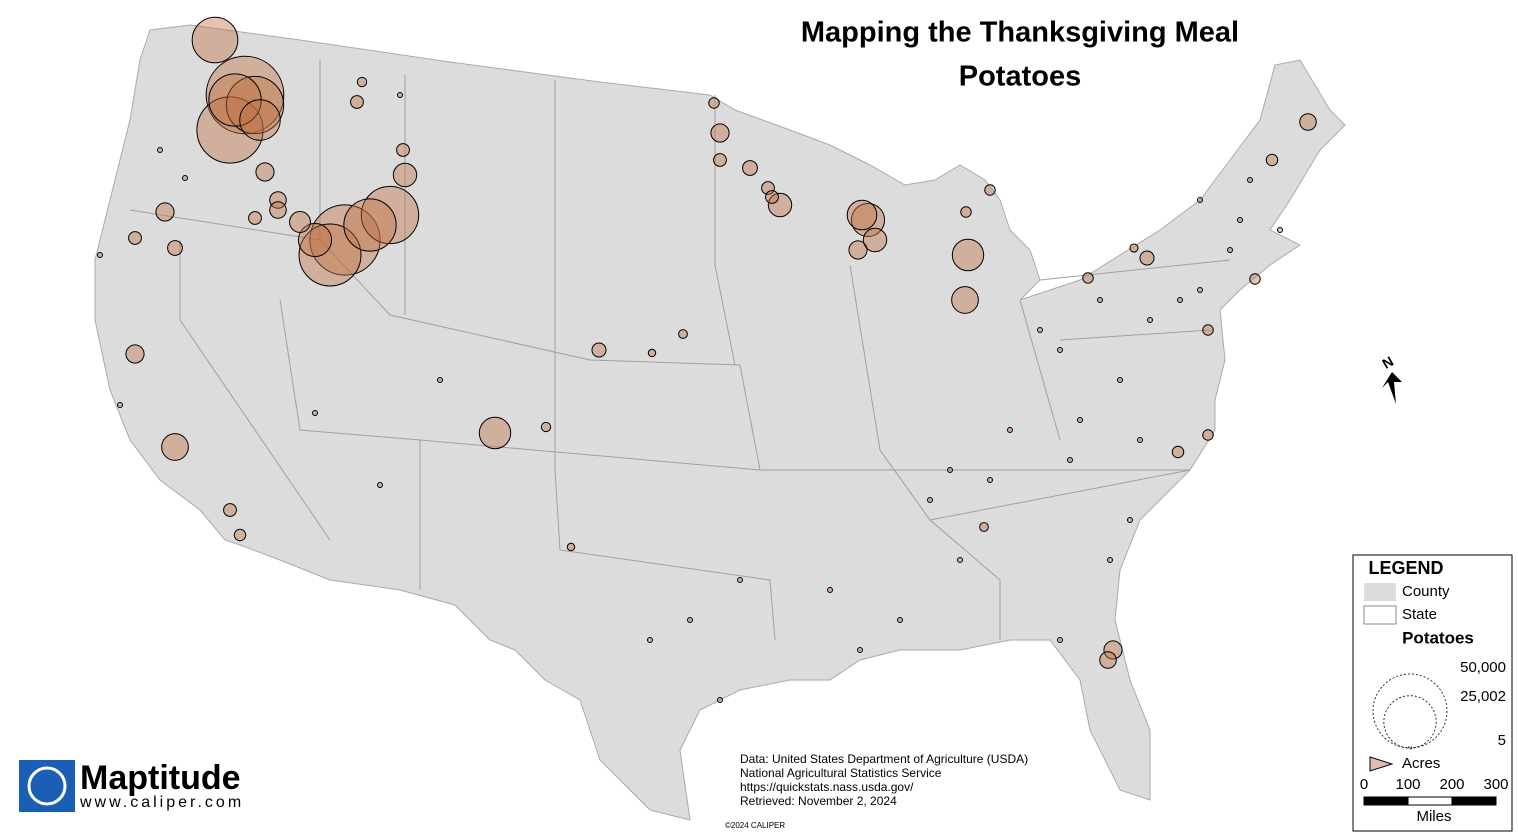  Describe the element at coordinates (1405, 568) in the screenshot. I see `legend-heading: LEGEND` at that location.